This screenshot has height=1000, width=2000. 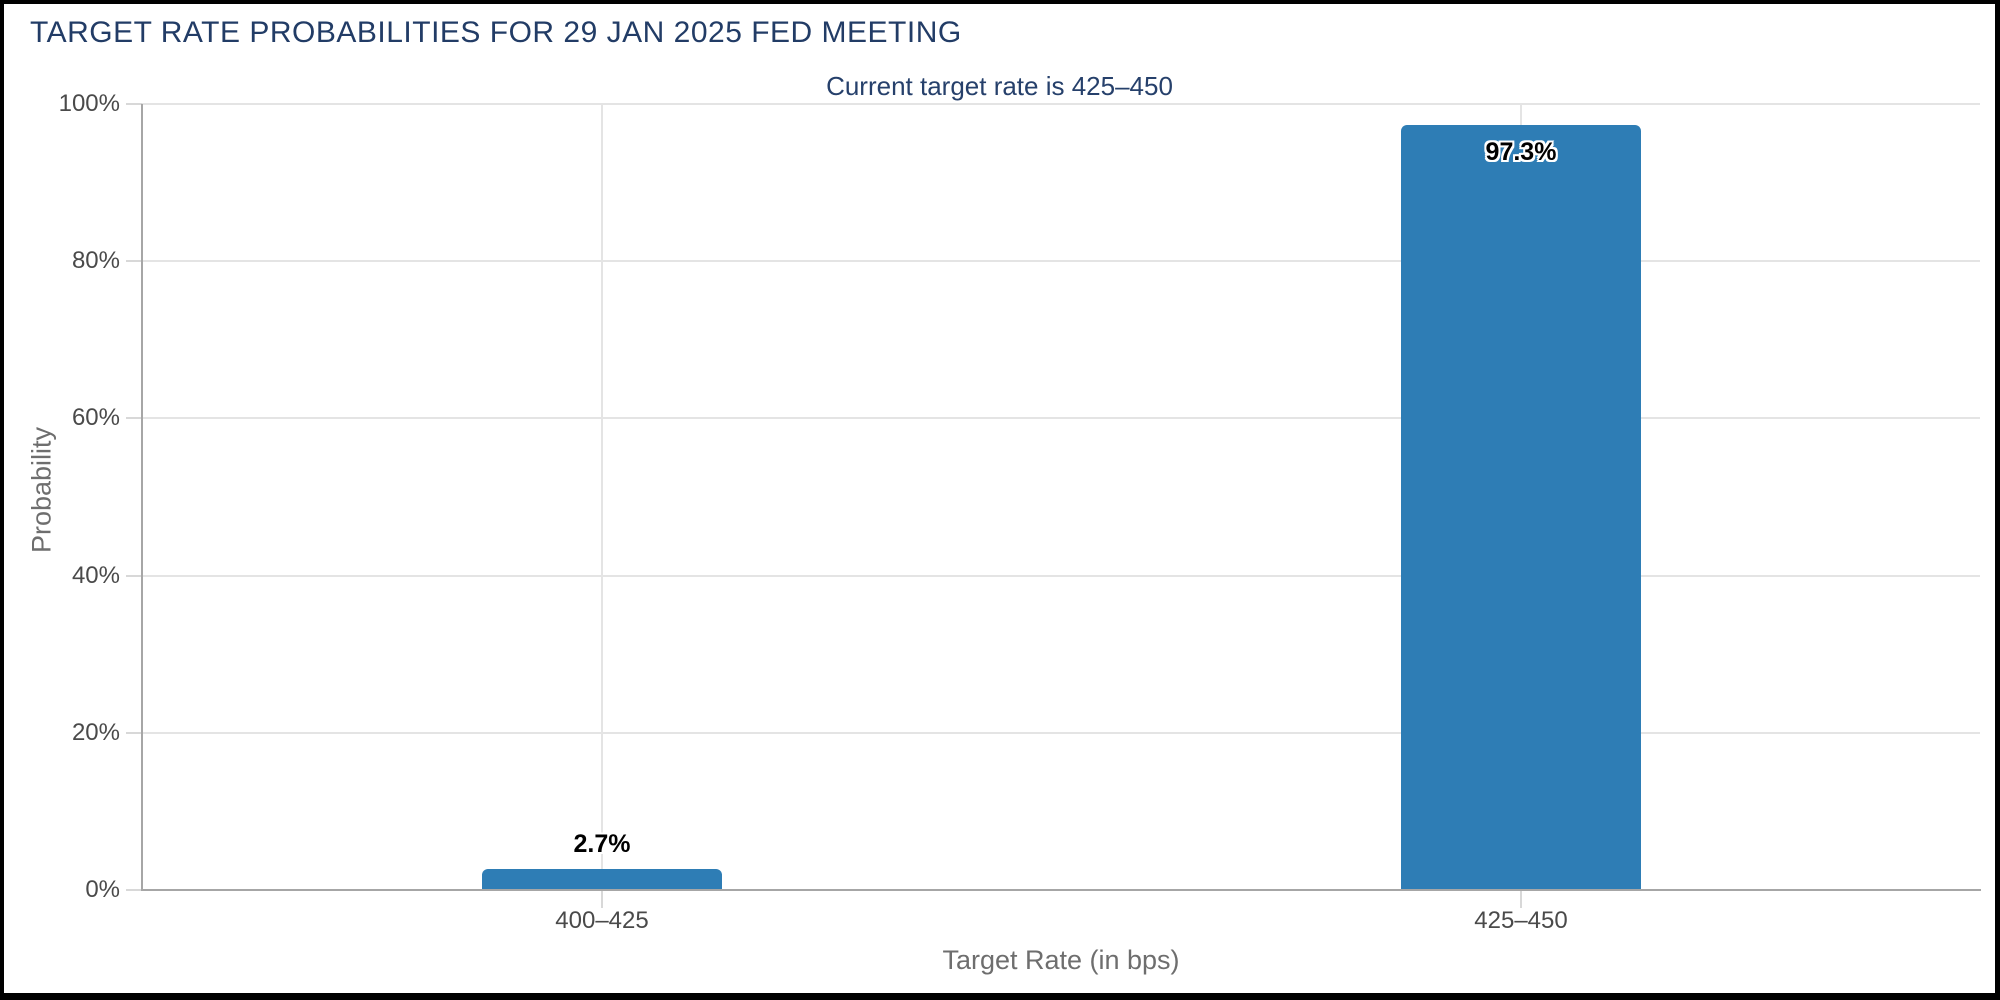 I want to click on x-tick-label-1: 425–450, so click(x=1521, y=920).